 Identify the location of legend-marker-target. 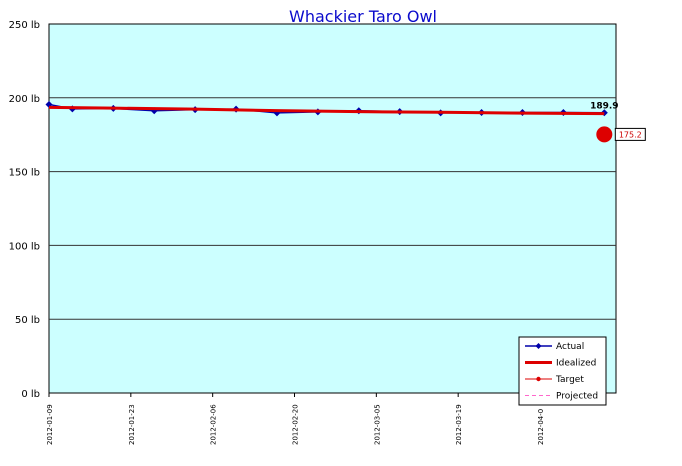
(538, 379).